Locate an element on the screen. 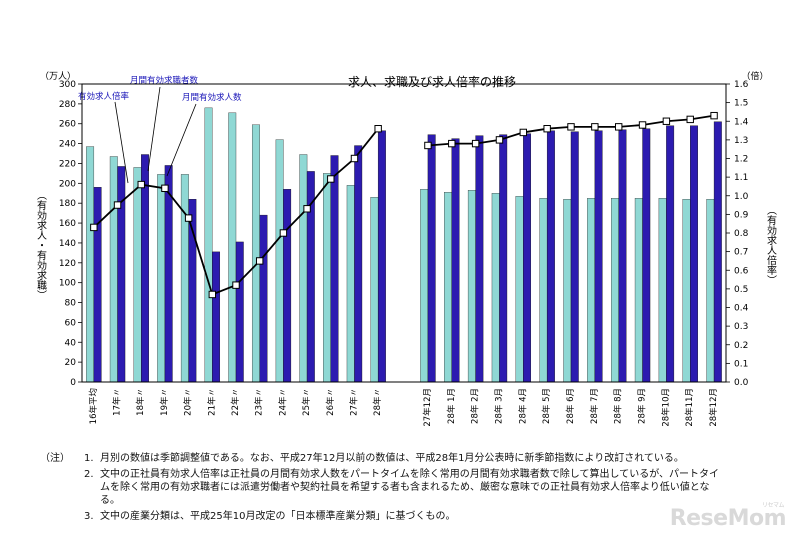 This screenshot has height=541, width=800. left-axis-tick-label: 40 is located at coordinates (71, 343).